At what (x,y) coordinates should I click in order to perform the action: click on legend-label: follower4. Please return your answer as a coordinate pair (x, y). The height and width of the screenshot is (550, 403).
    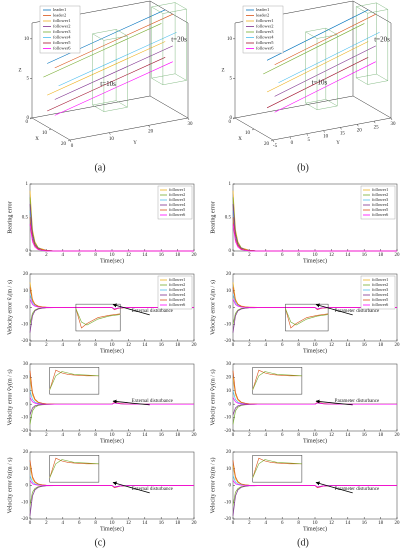
    Looking at the image, I should click on (265, 37).